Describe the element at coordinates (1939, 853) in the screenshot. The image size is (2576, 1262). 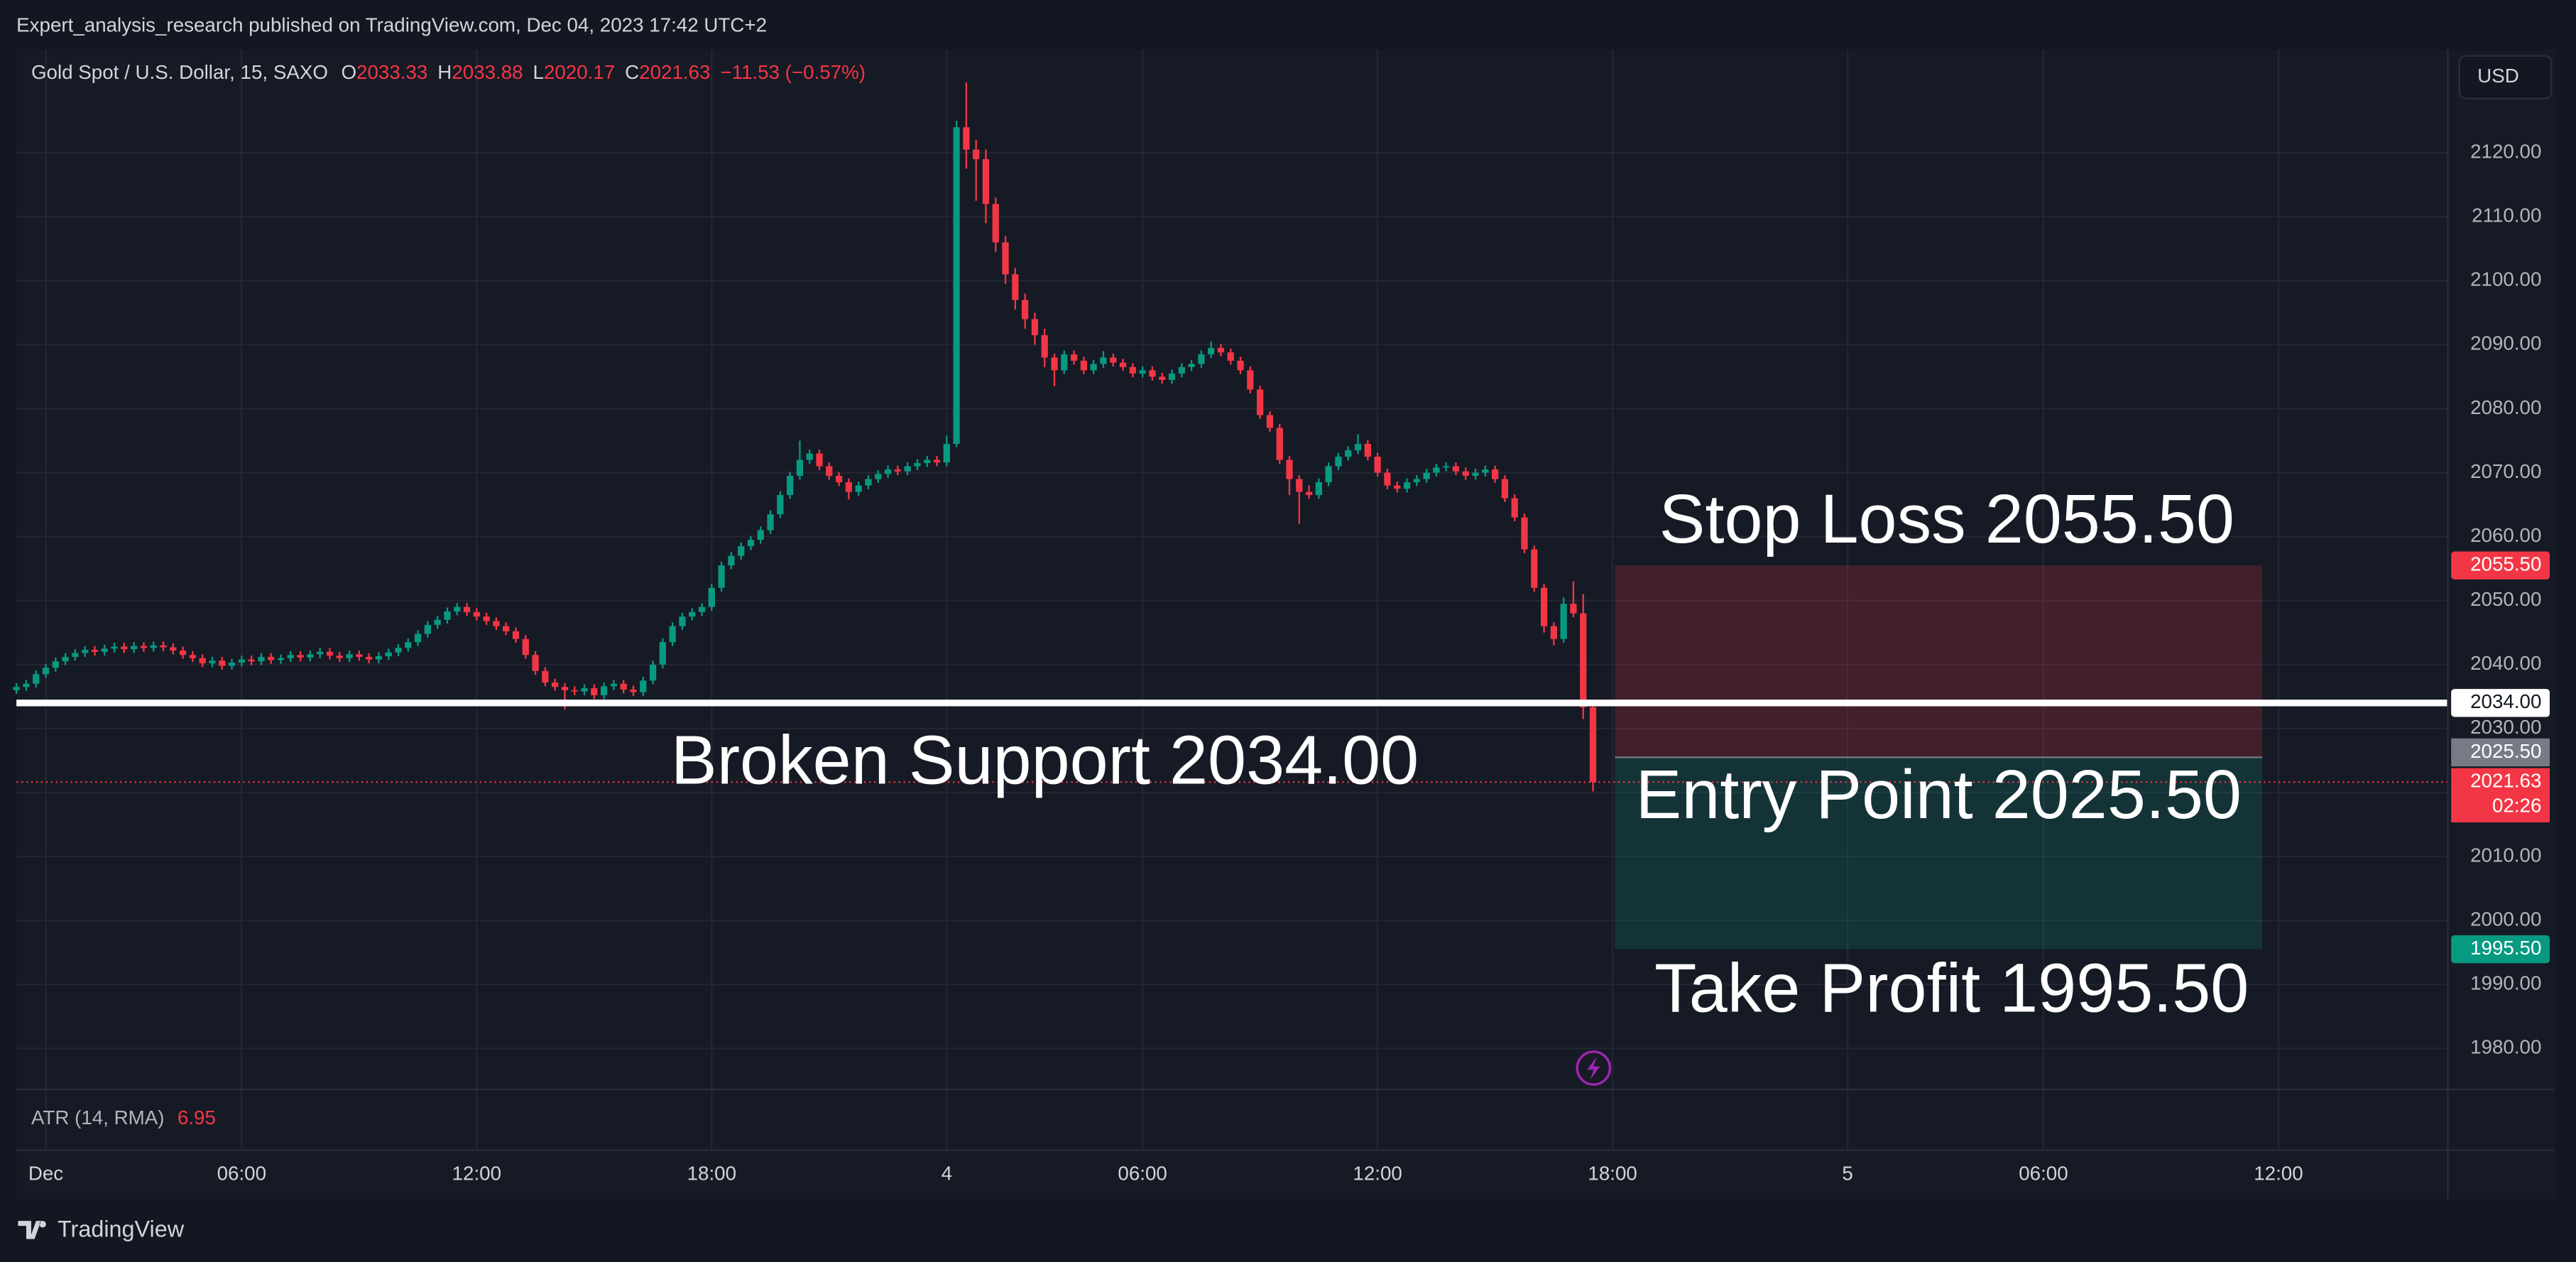
I see `profit-zone` at that location.